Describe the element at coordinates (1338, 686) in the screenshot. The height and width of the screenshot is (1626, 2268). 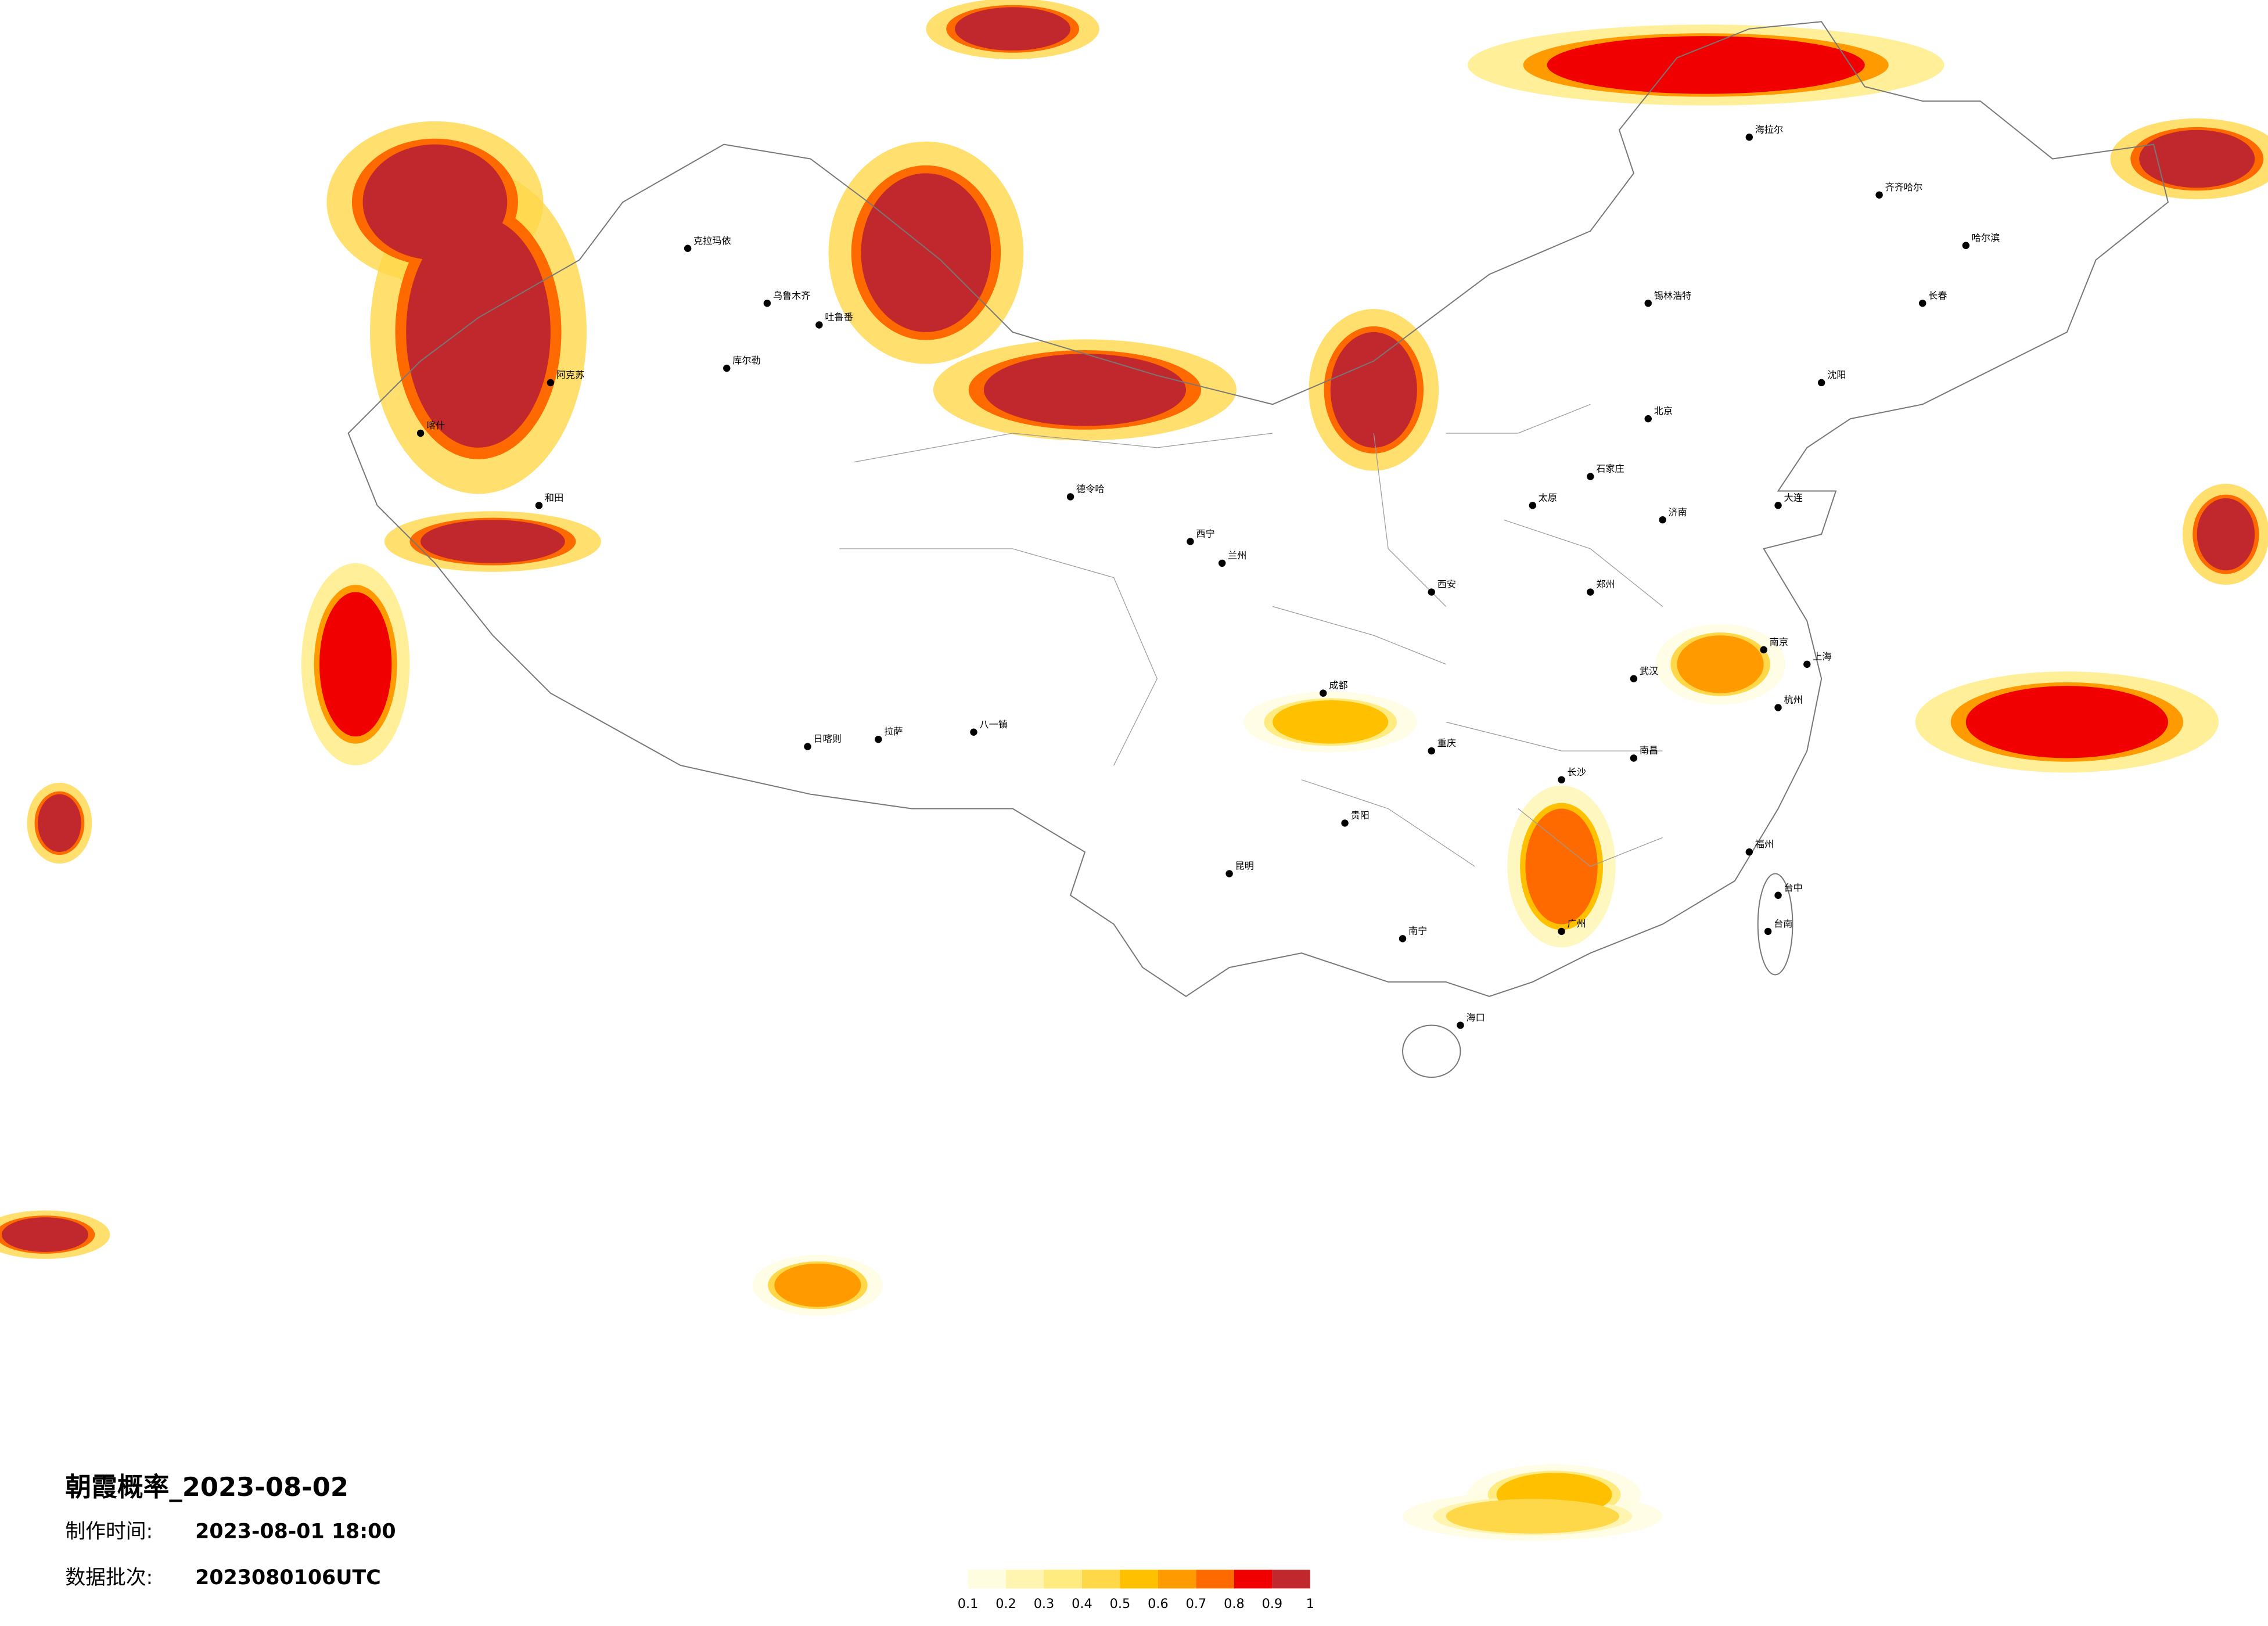
I see `city-label: 成都` at that location.